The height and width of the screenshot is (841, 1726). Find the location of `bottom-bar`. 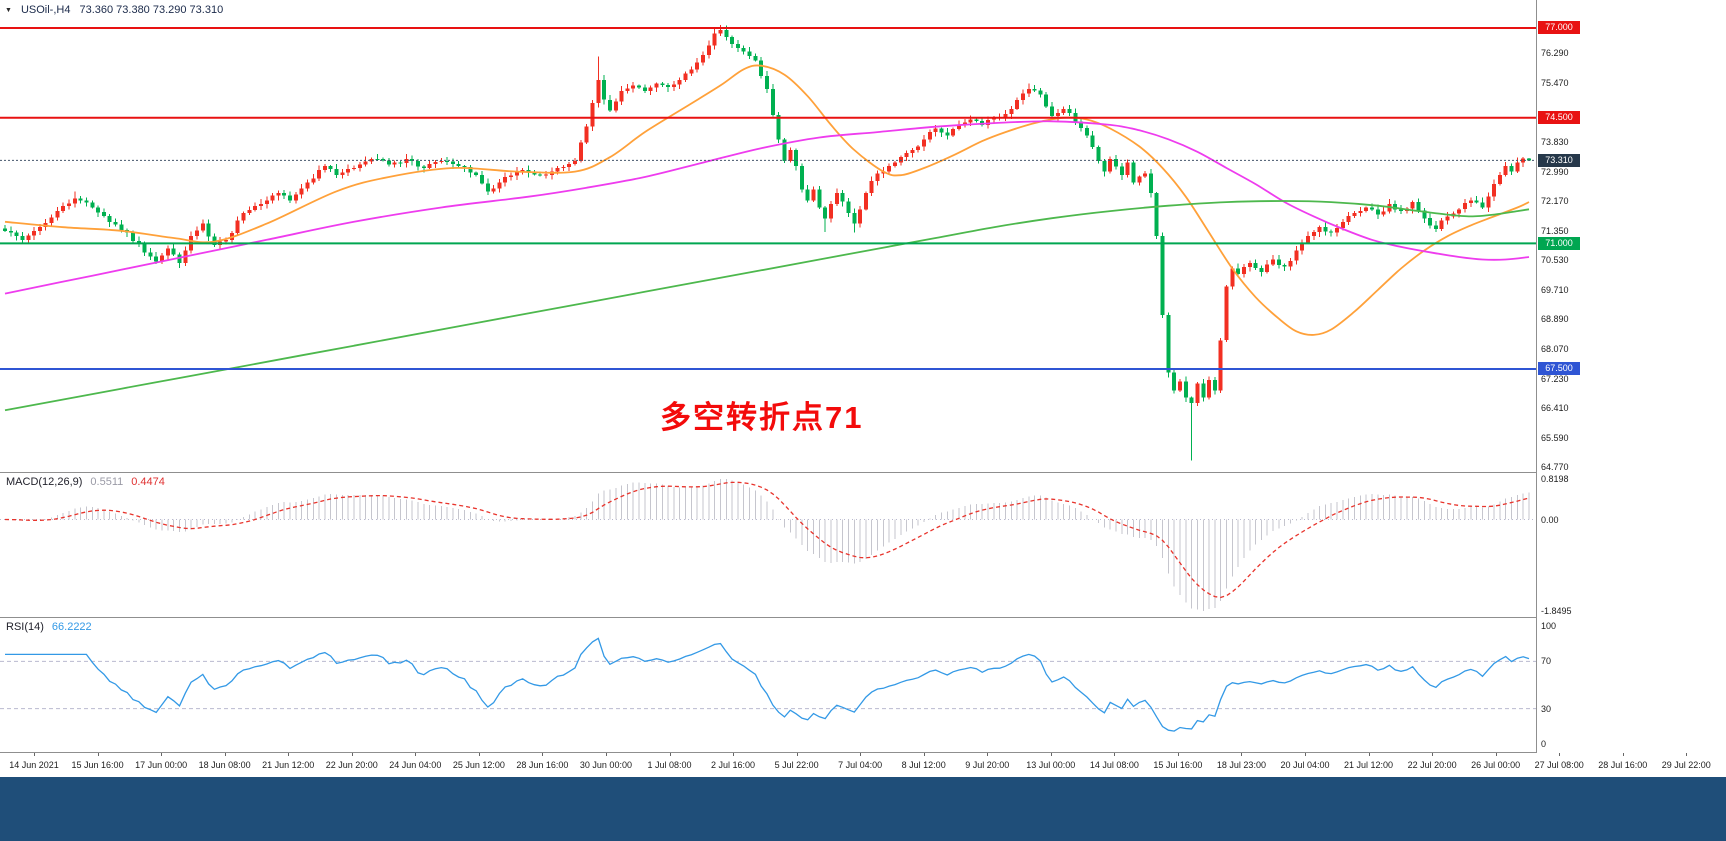

bottom-bar is located at coordinates (863, 809).